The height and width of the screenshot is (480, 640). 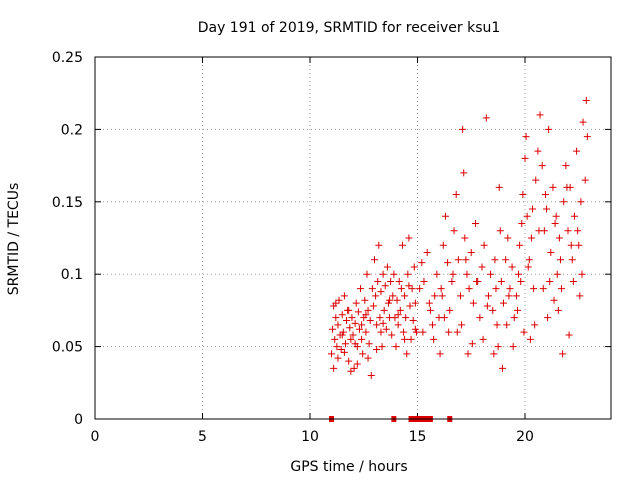 I want to click on x-tick-label: 0, so click(x=95, y=437).